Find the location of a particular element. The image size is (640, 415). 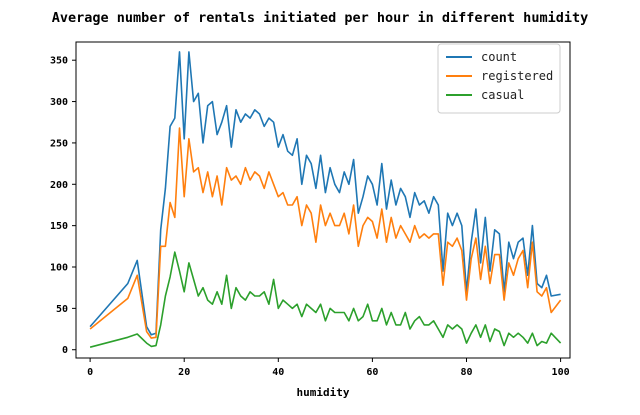

legend: count registered casual is located at coordinates (499, 78).